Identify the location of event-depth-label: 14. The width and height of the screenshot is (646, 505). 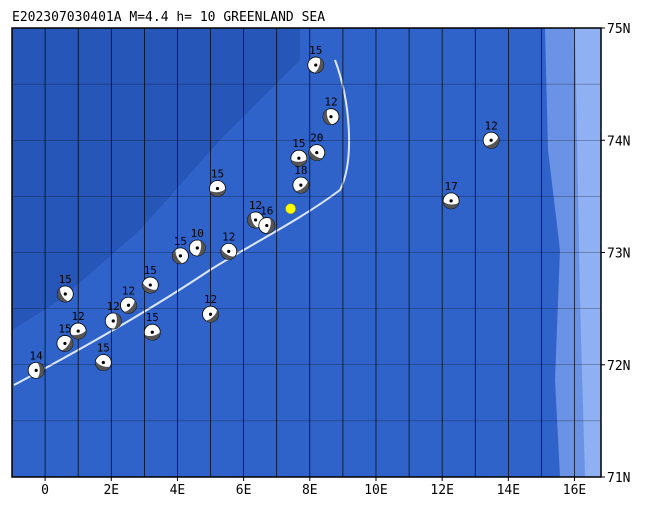
(37, 355).